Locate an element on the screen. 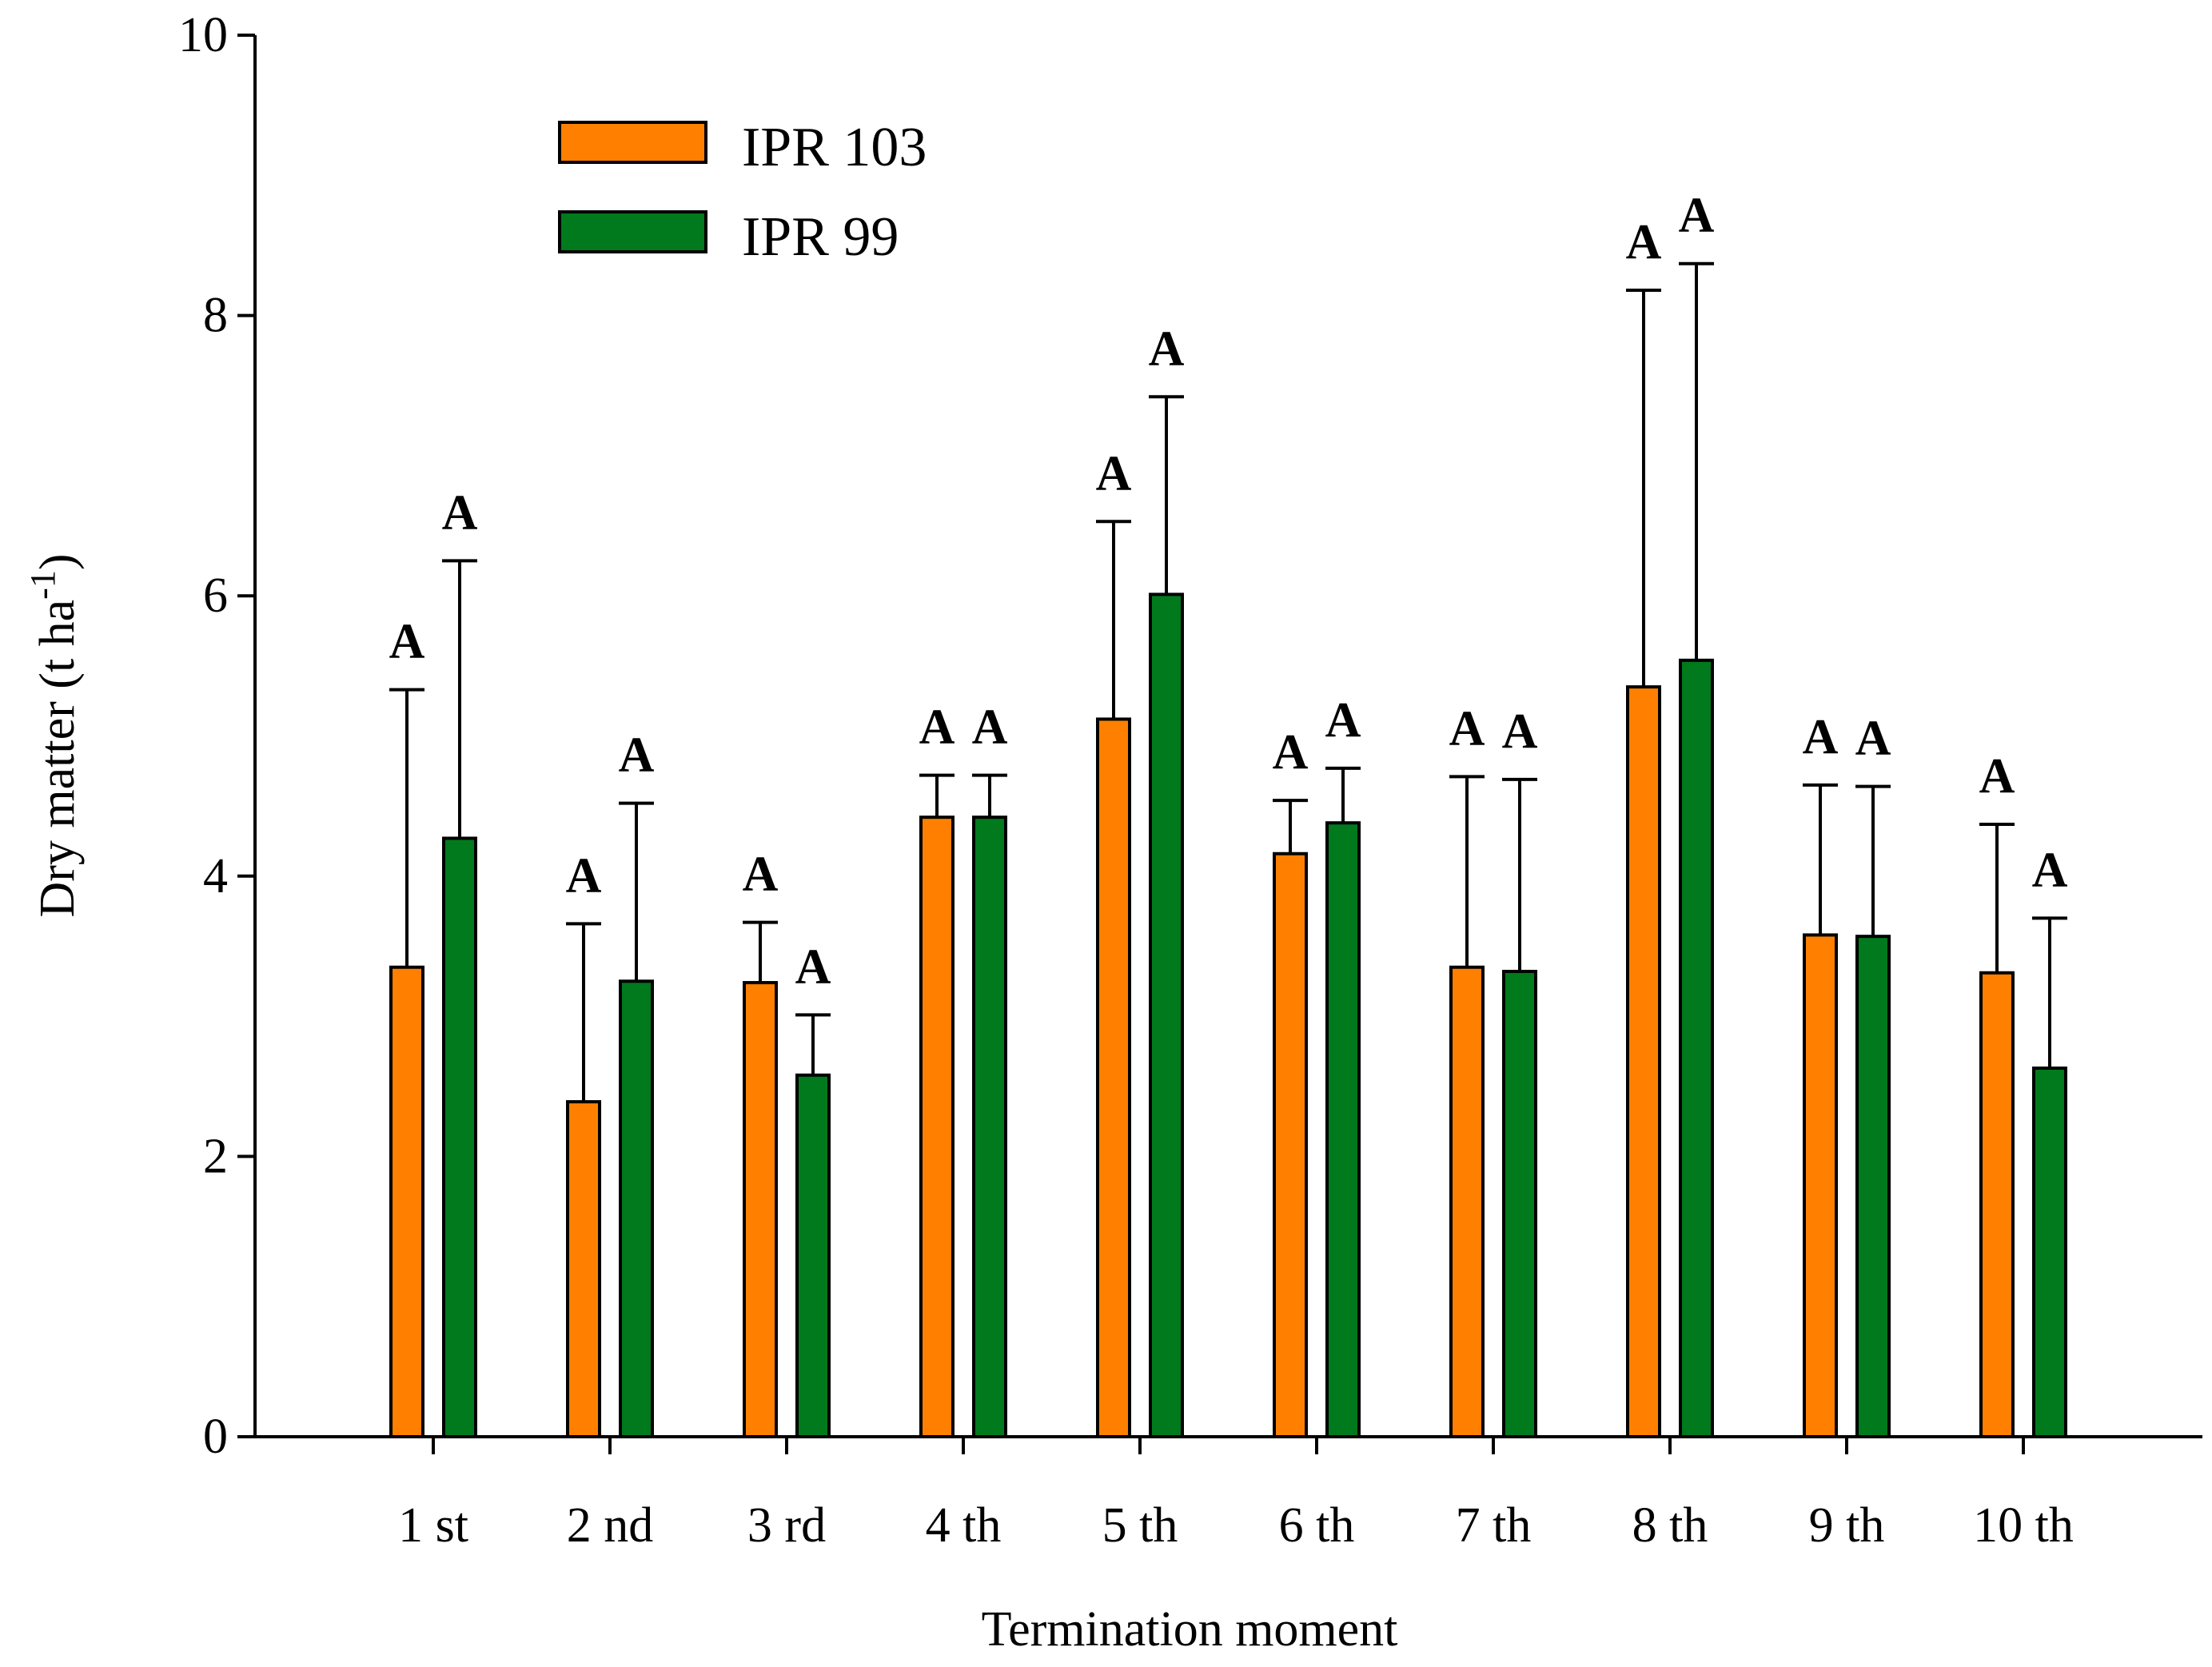  x-tick-label: 6 th is located at coordinates (1317, 1526).